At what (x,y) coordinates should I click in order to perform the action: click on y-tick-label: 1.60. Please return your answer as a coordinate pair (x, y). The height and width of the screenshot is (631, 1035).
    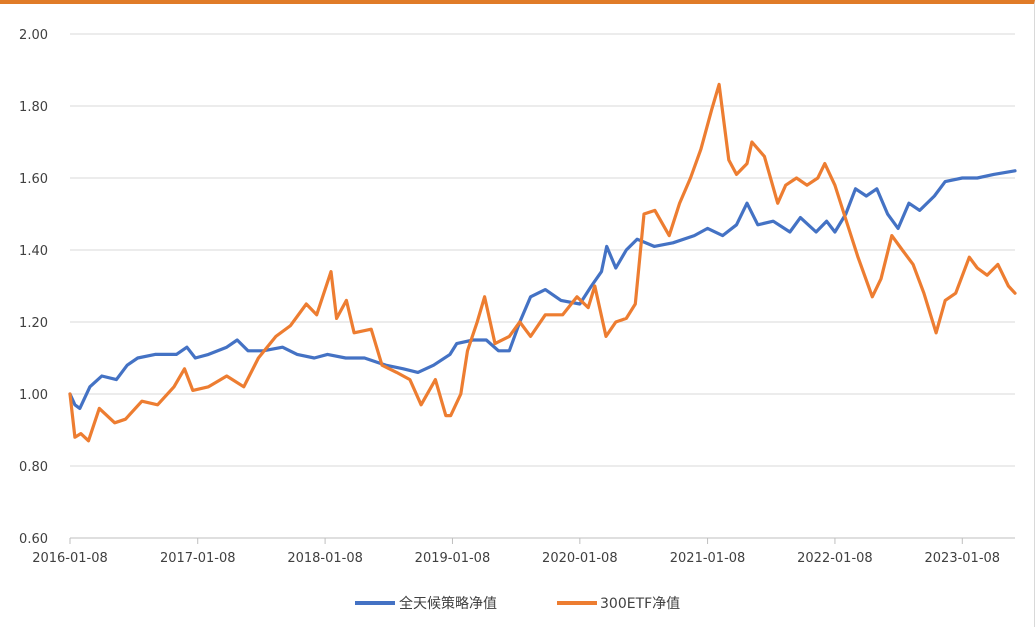
    Looking at the image, I should click on (33, 179).